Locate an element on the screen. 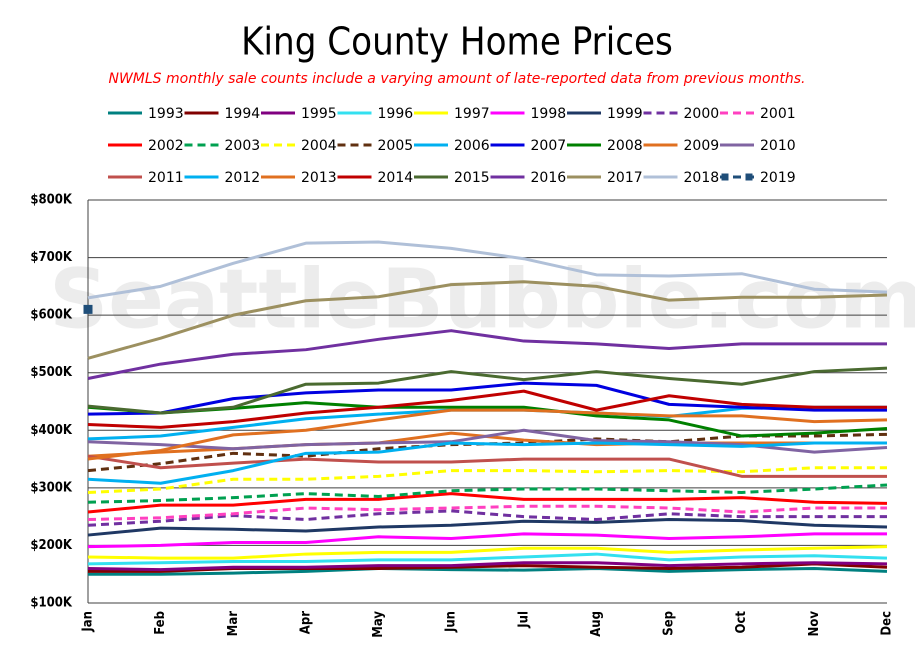 Image resolution: width=915 pixels, height=666 pixels. legend-label: 2017 is located at coordinates (625, 178).